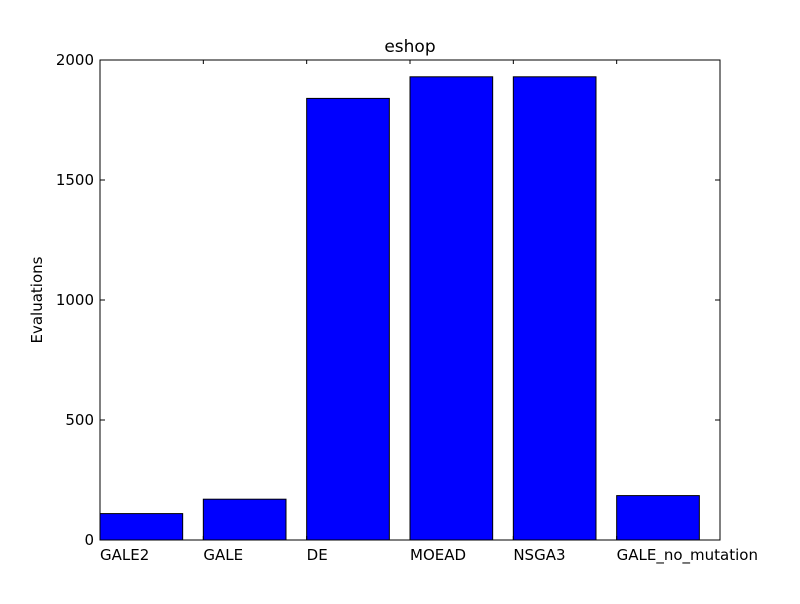  What do you see at coordinates (554, 308) in the screenshot?
I see `bar-nsga3` at bounding box center [554, 308].